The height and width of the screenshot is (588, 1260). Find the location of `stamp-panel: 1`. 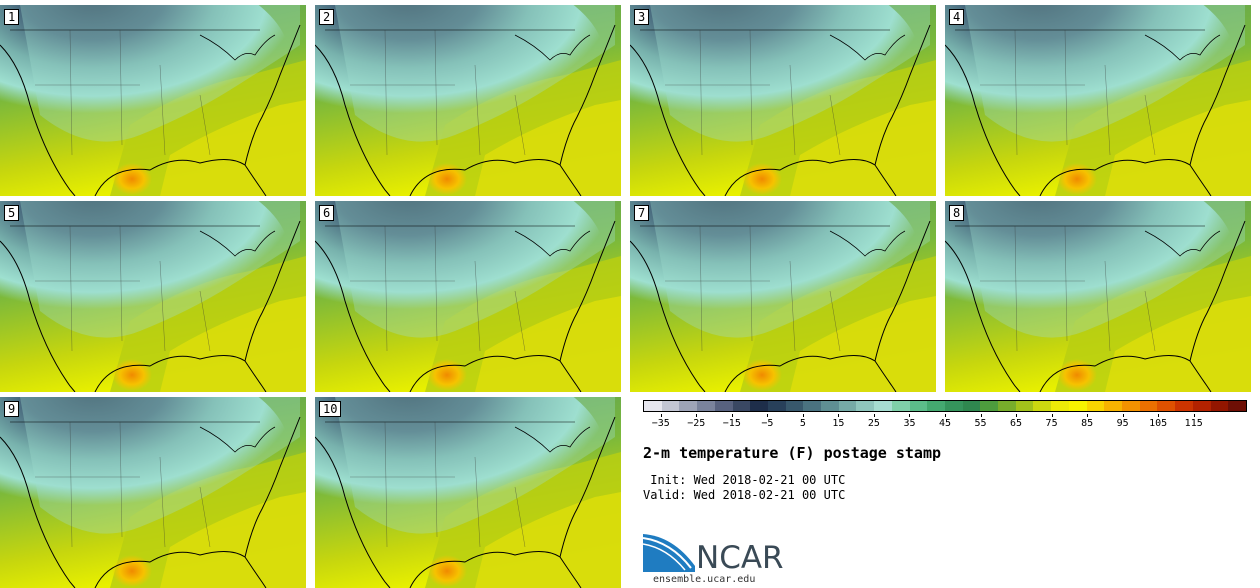

stamp-panel: 1 is located at coordinates (153, 100).